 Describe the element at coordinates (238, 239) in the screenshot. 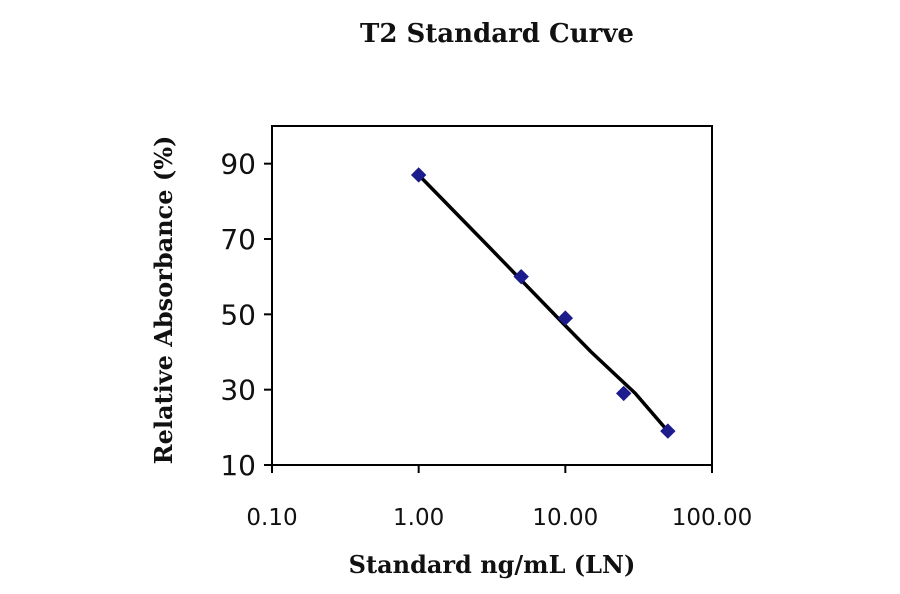

I see `y-tick-label: 70` at that location.